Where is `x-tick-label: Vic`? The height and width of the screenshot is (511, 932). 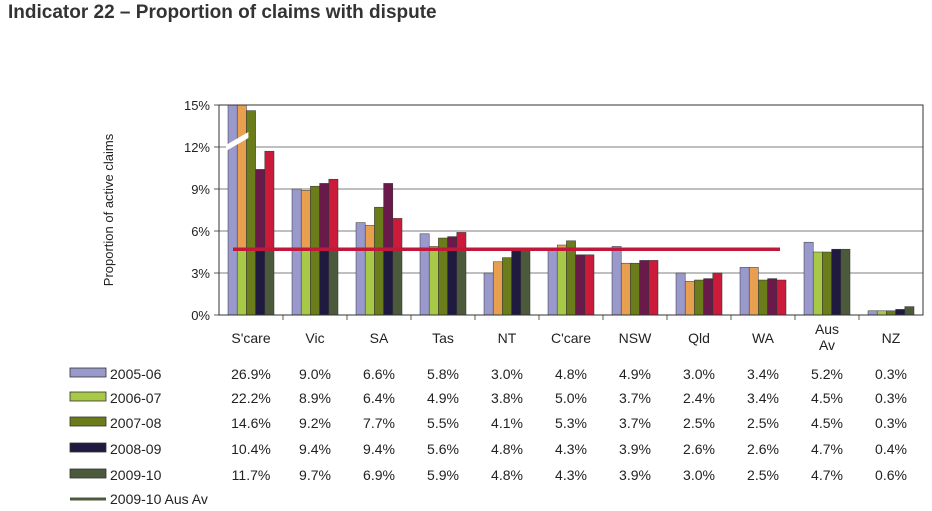 x-tick-label: Vic is located at coordinates (314, 338).